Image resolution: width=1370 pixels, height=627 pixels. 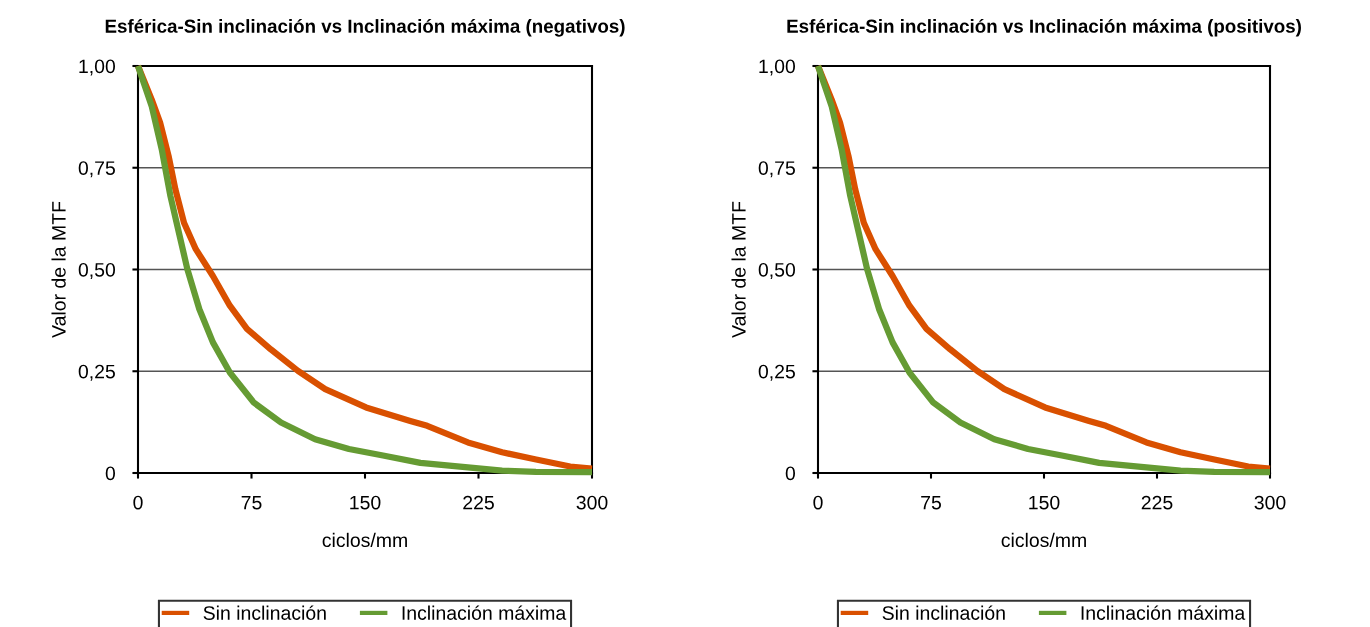 I want to click on chart-title: Esférica-Sin inclinación vs Inclinación máxima (positivos), so click(x=1044, y=27).